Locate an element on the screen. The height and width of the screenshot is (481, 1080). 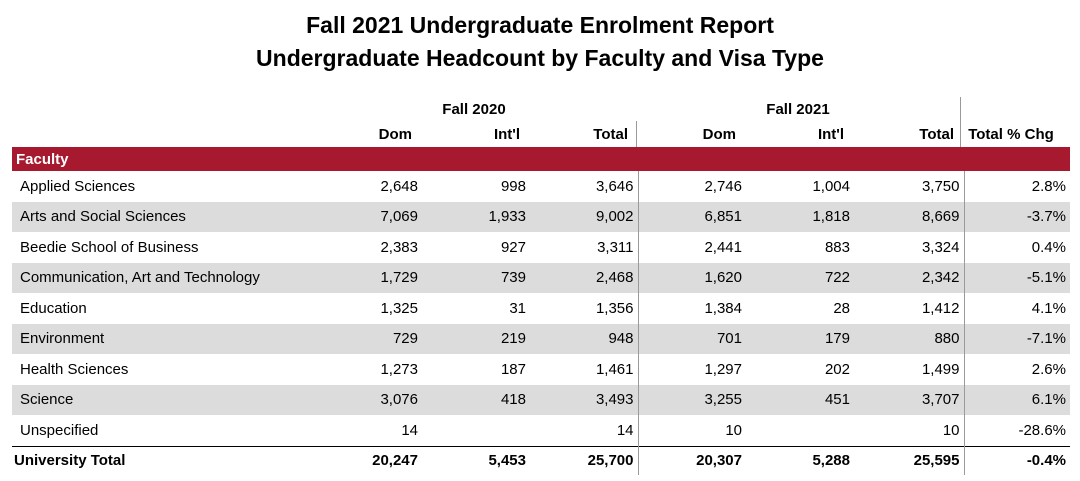
total-2021: 2,342 is located at coordinates (909, 277).